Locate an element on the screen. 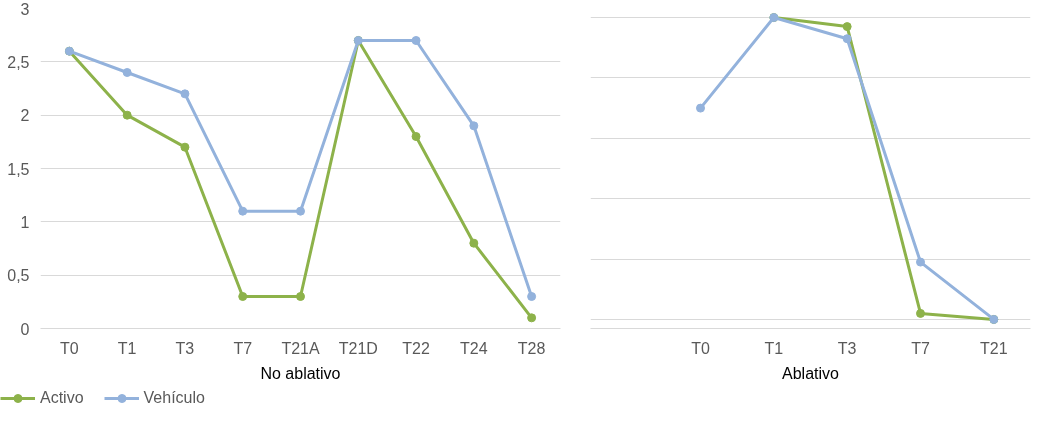  x-axis-title: No ablativo is located at coordinates (300, 373).